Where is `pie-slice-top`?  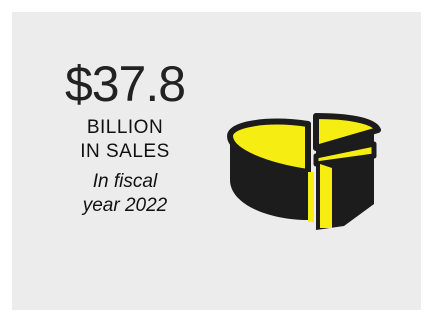
pie-slice-top is located at coordinates (347, 132).